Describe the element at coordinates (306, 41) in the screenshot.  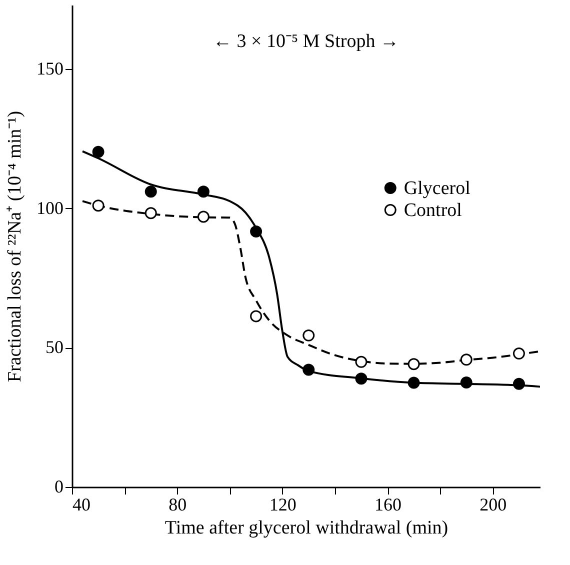
I see `annotation: ← 3 × 10⁻⁵ M Stroph →` at that location.